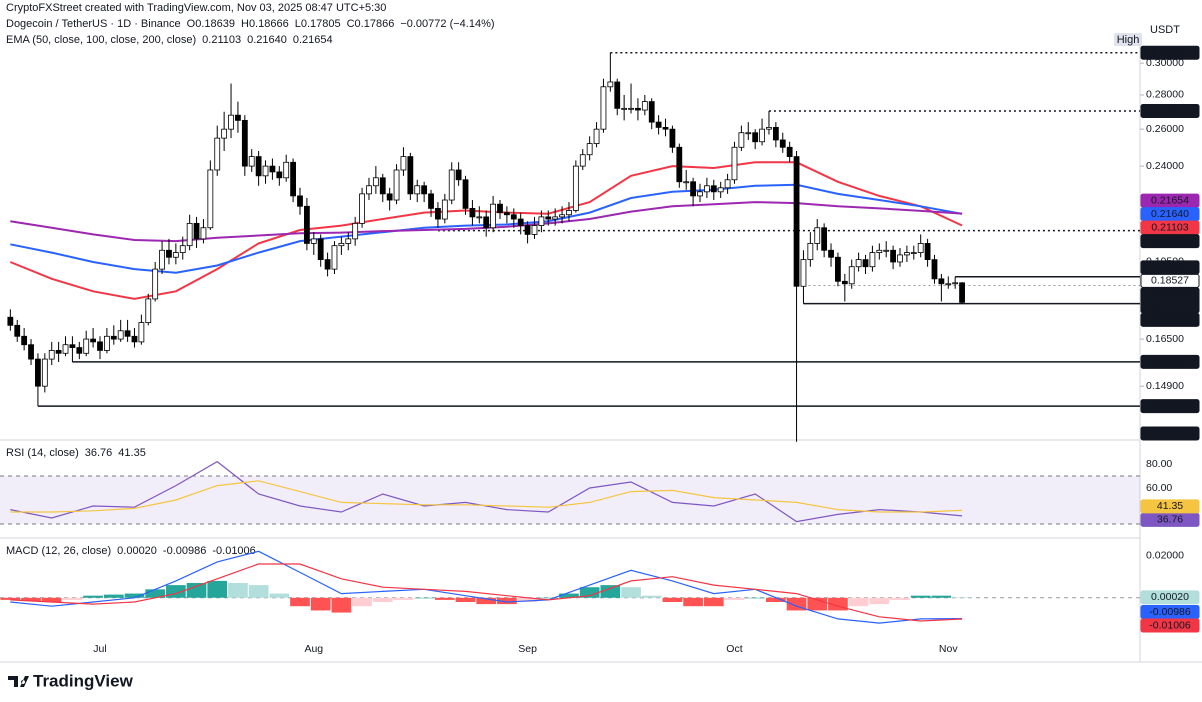 This screenshot has height=702, width=1202. What do you see at coordinates (371, 24) in the screenshot?
I see `legend-text: C0.17866` at bounding box center [371, 24].